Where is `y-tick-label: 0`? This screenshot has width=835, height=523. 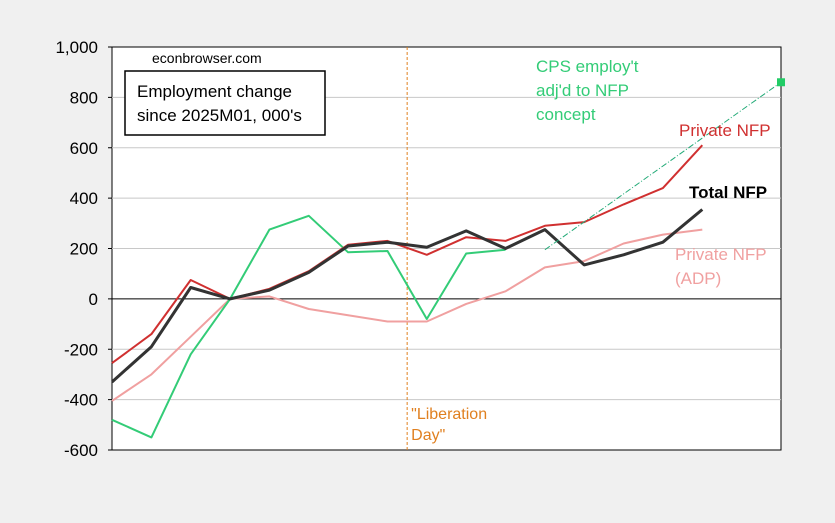 y-tick-label: 0 is located at coordinates (93, 299).